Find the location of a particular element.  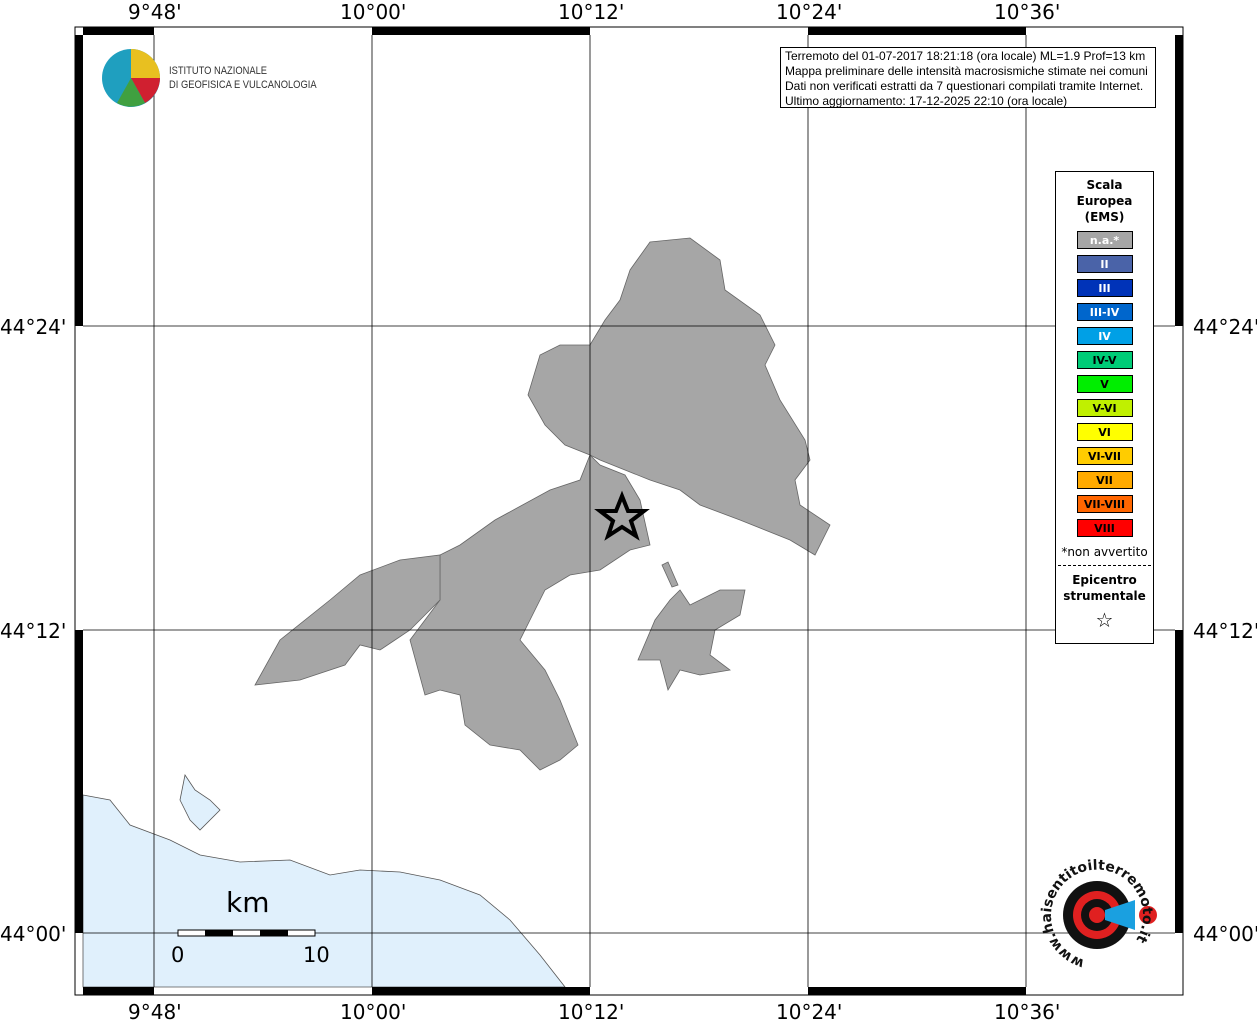

lat-tick-right: 44°24' is located at coordinates (1225, 327).